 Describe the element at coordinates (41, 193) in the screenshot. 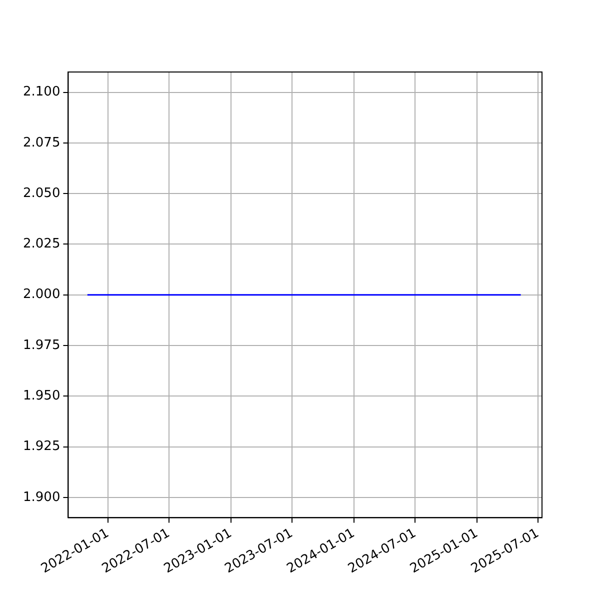

I see `y-tick-label: 2.050` at that location.